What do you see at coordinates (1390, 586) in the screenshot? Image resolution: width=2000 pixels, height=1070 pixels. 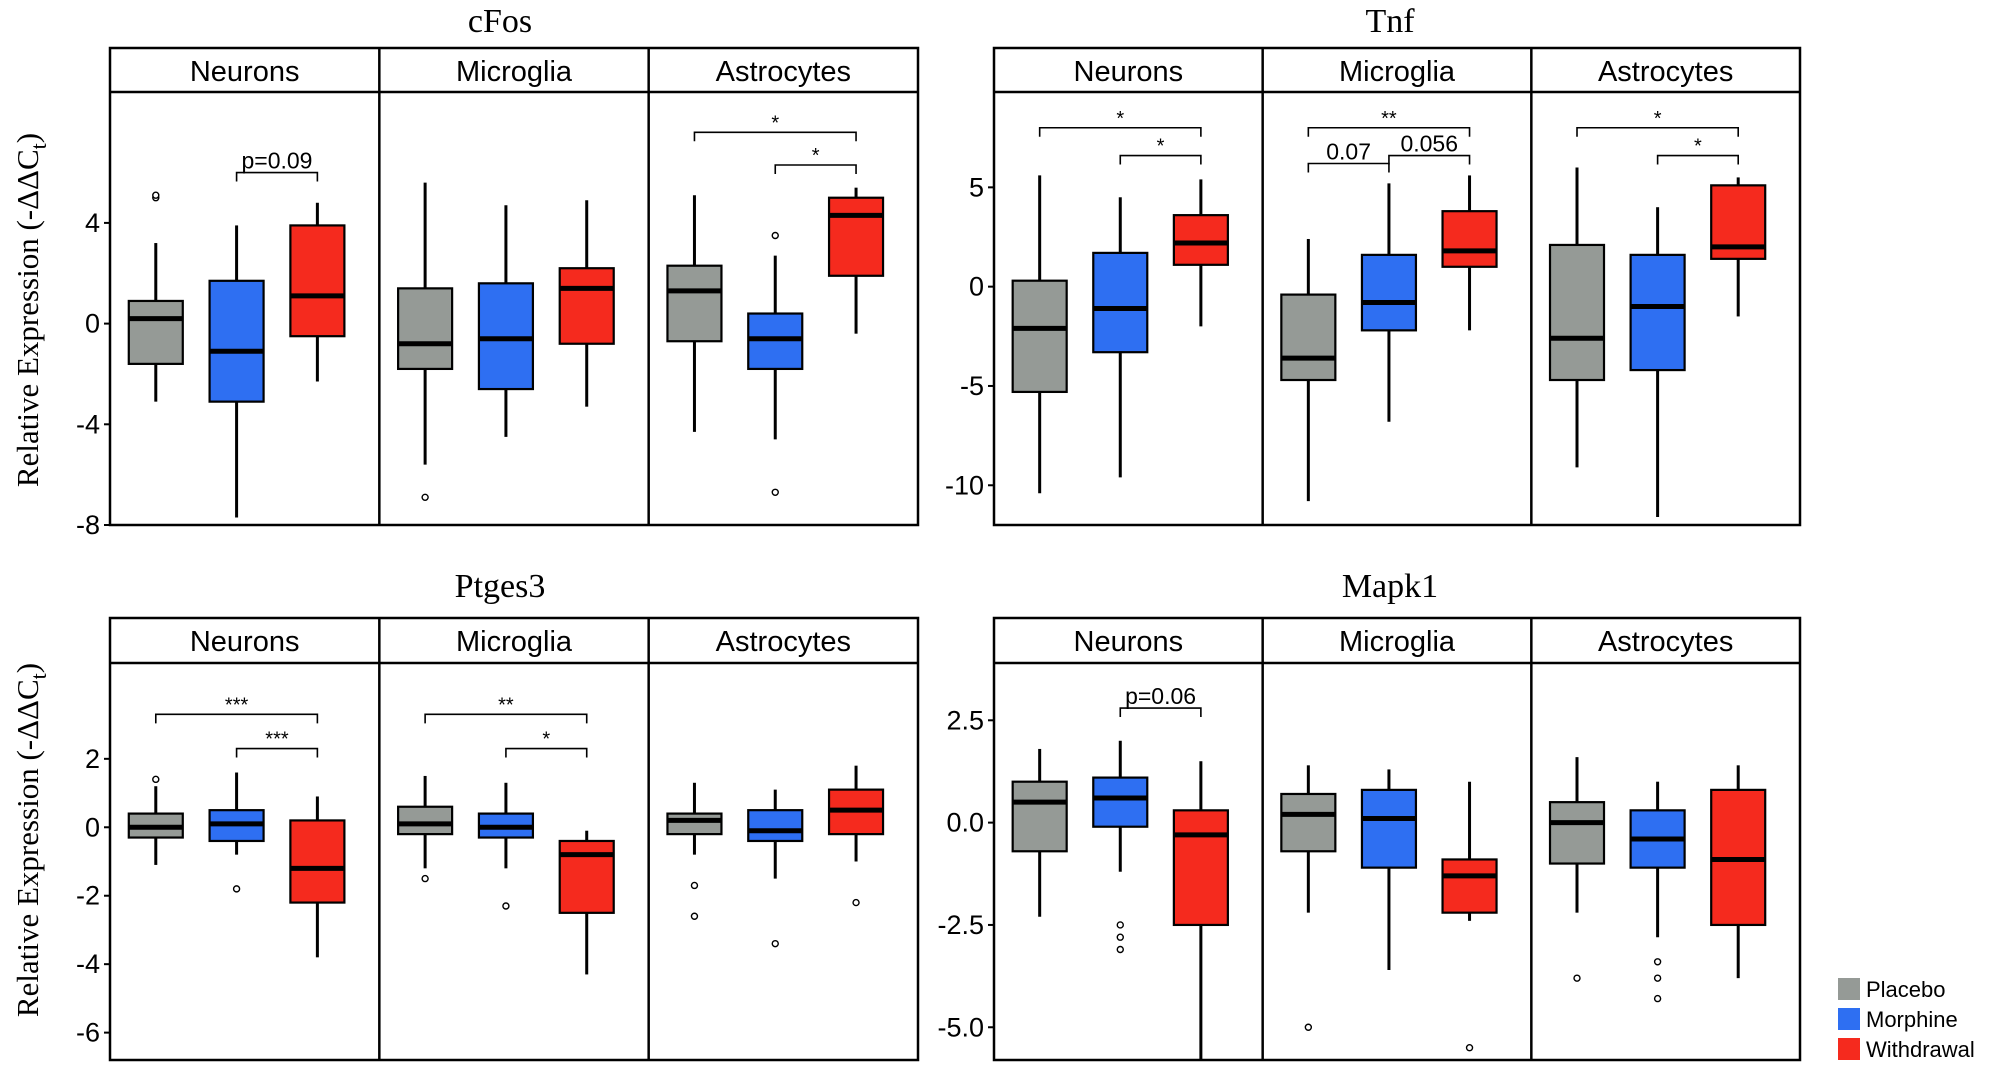 I see `panel-title: Mapk1` at bounding box center [1390, 586].